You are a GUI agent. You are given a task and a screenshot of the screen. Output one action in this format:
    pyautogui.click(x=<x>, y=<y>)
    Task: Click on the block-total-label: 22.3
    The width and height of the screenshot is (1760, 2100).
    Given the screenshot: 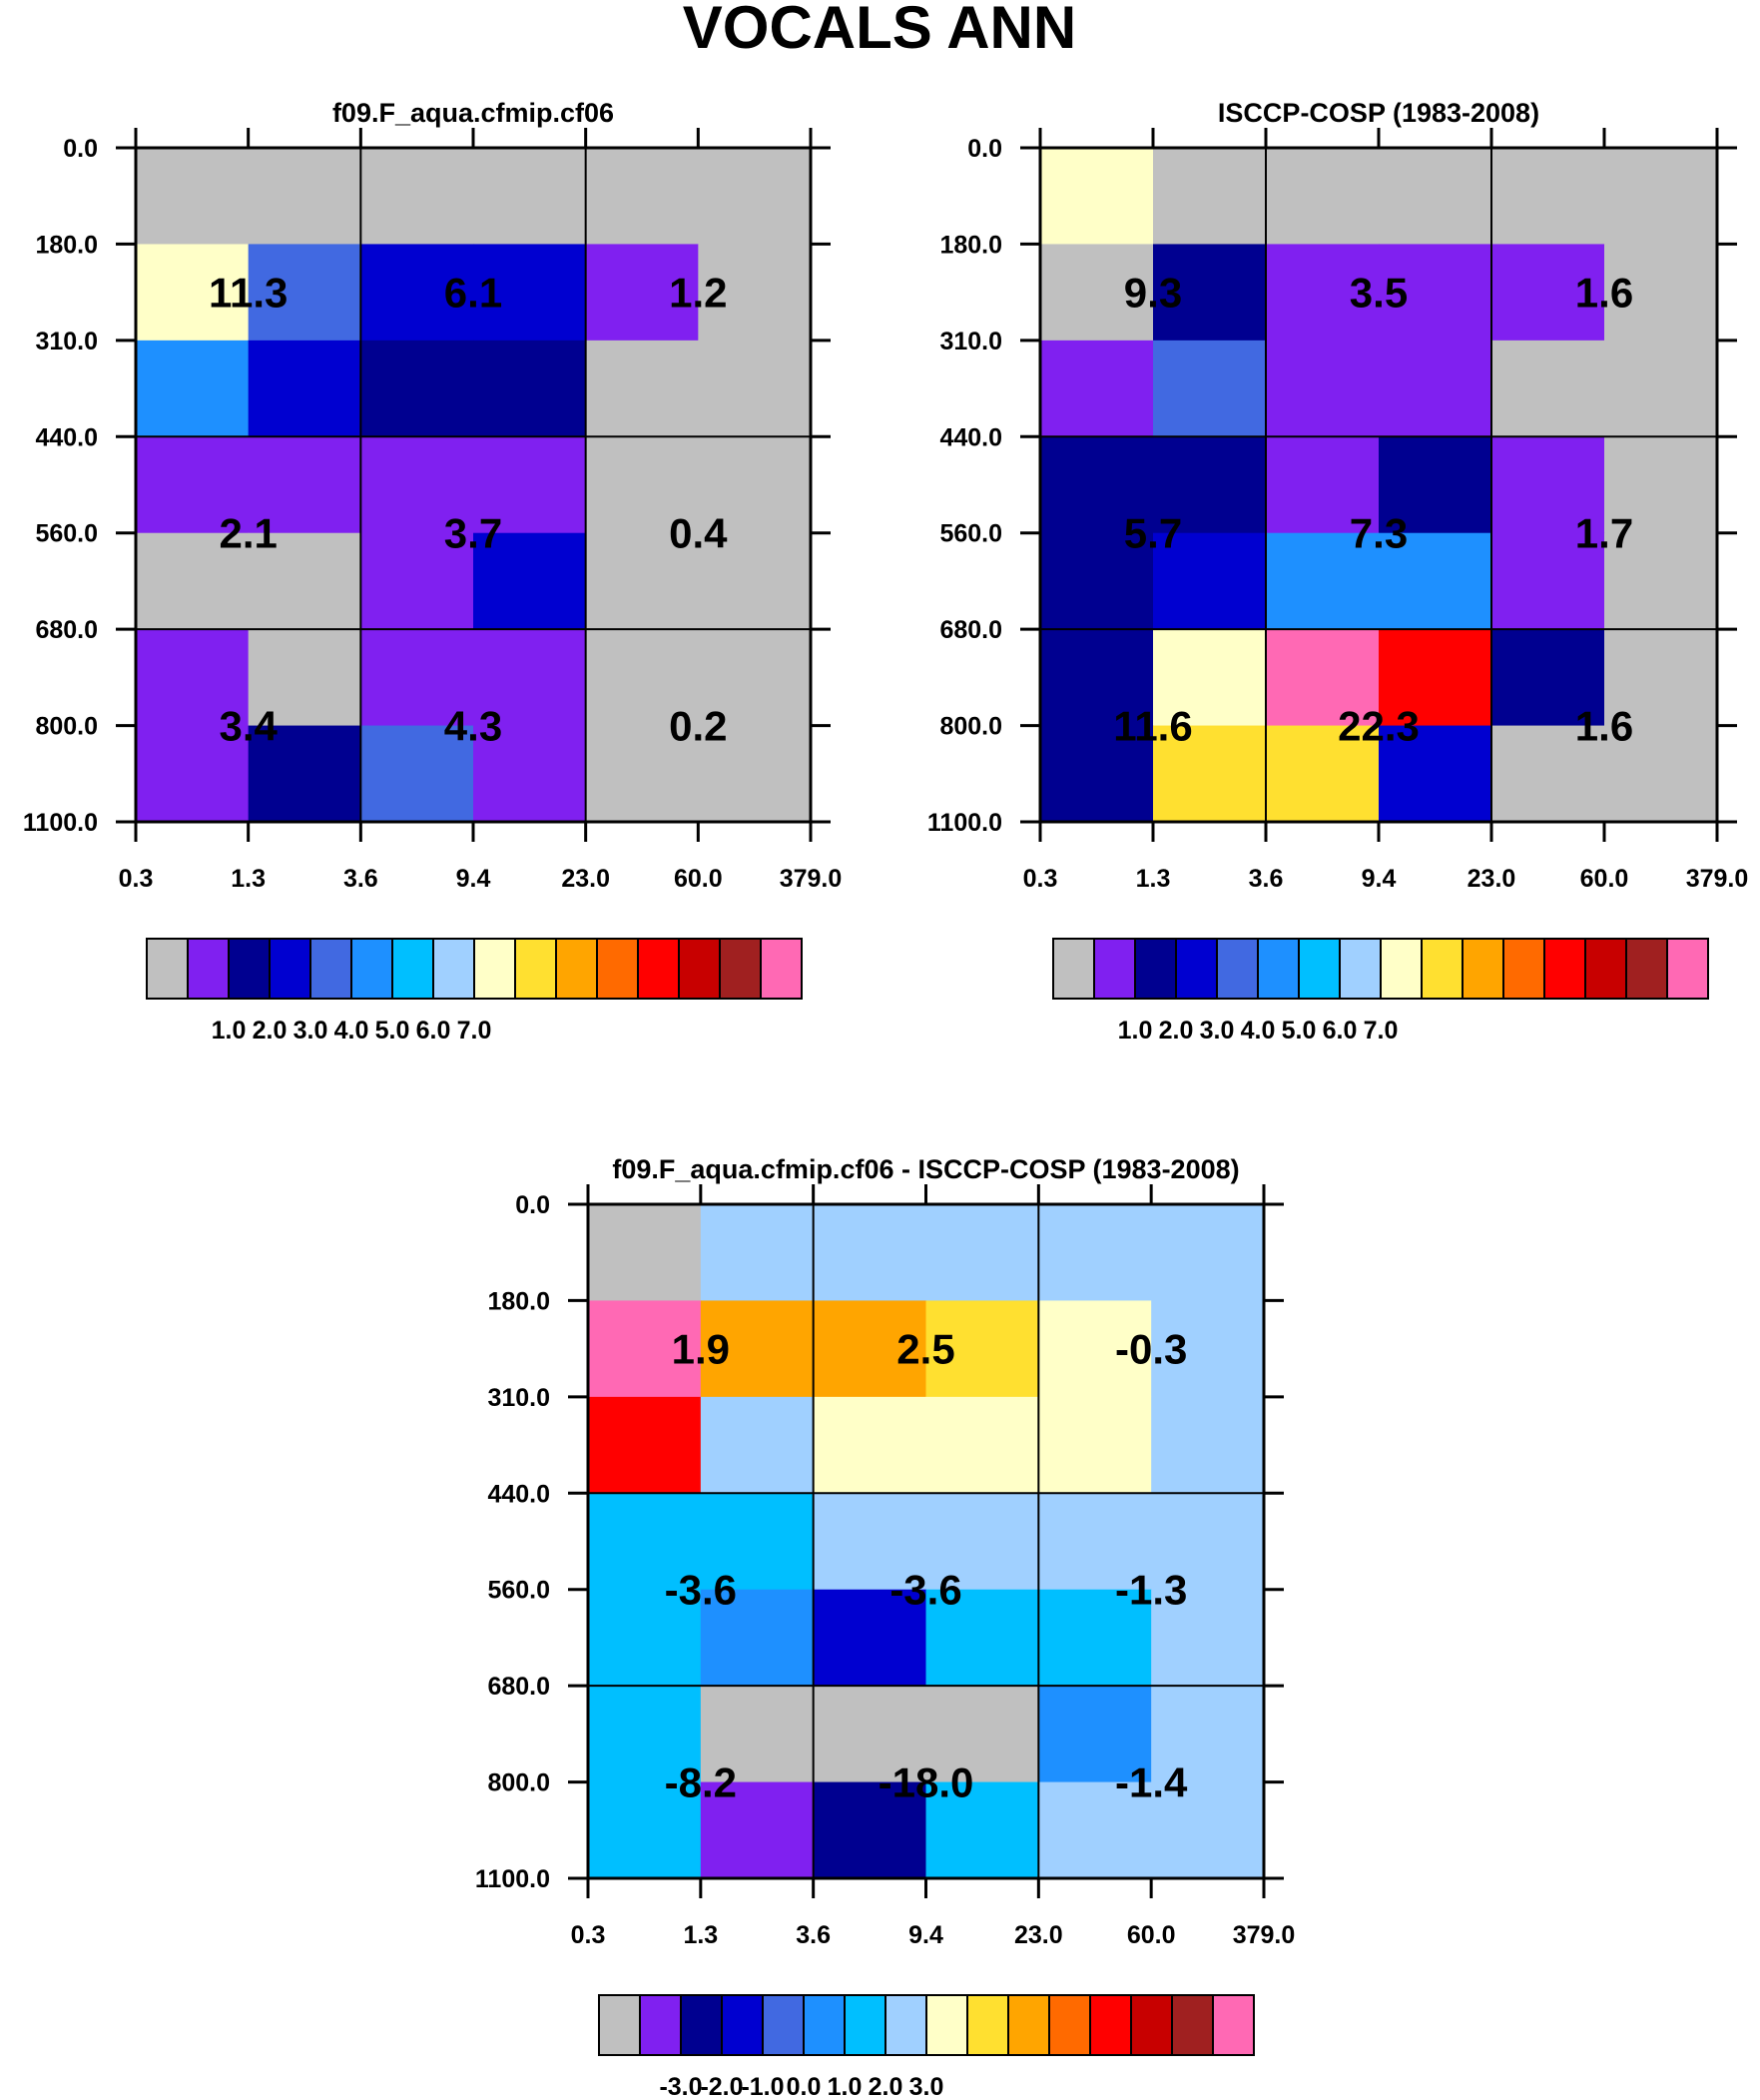 What is the action you would take?
    pyautogui.click(x=1379, y=726)
    